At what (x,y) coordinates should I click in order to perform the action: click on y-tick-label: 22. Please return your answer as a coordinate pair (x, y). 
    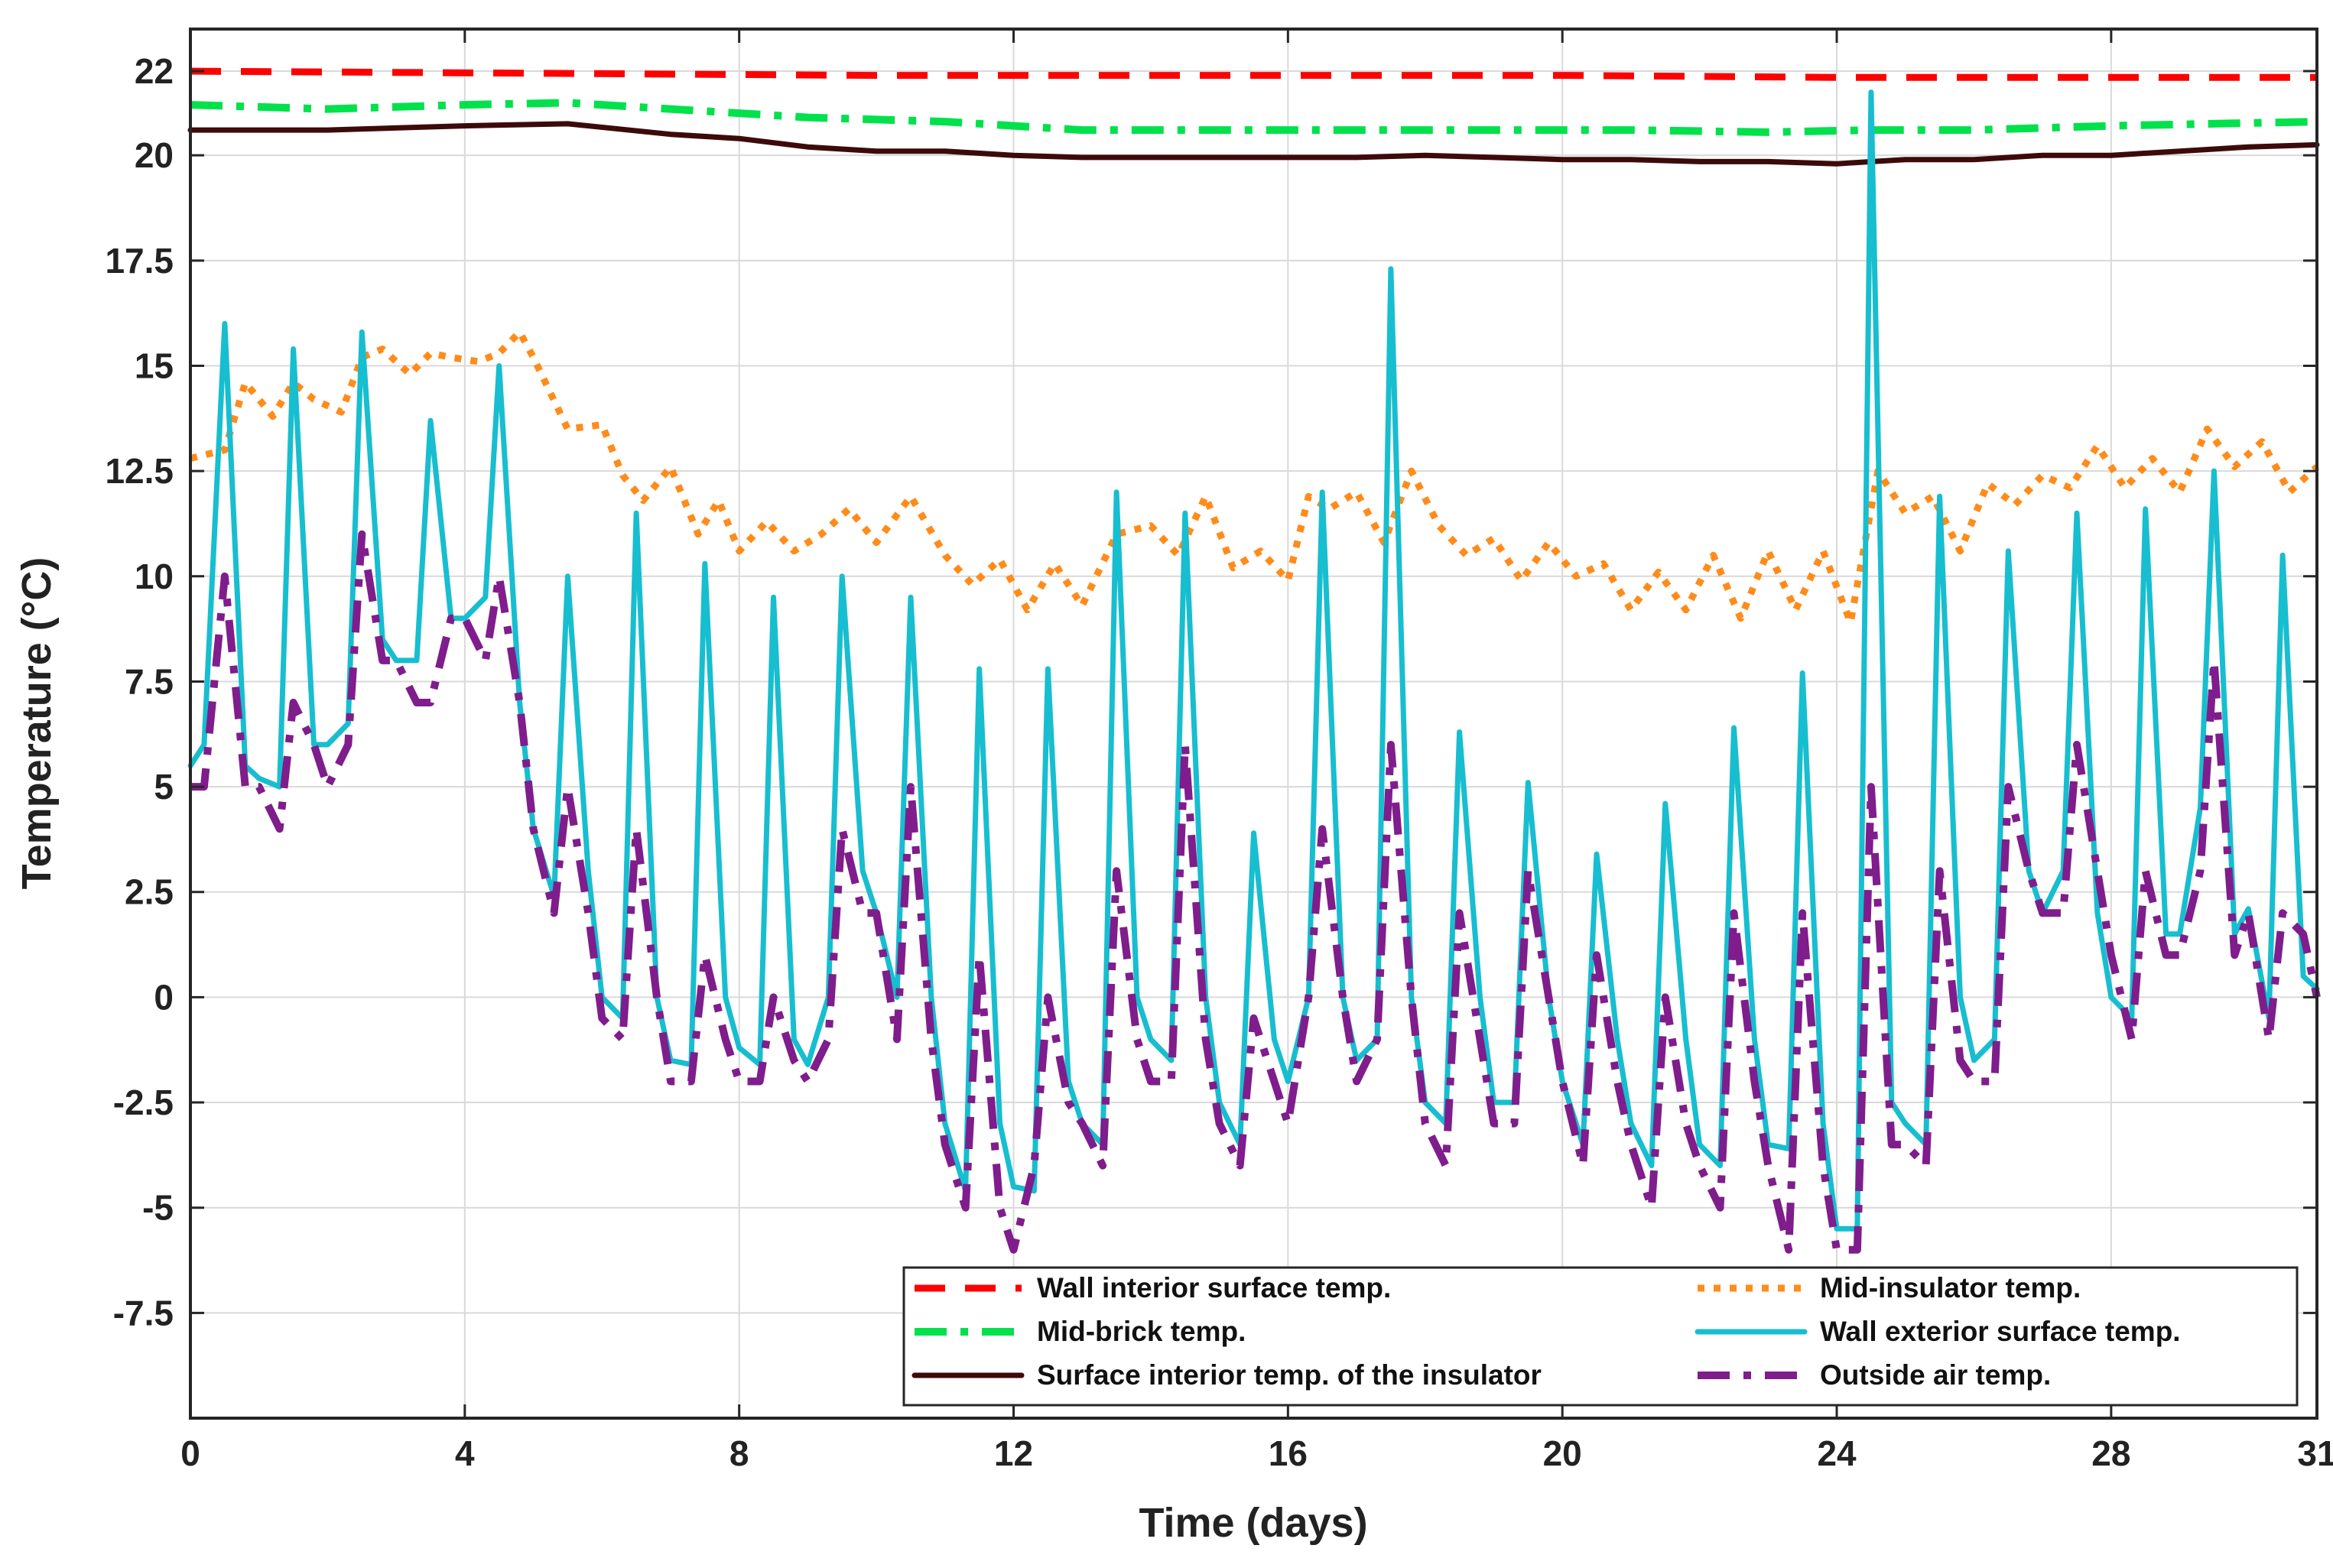
    Looking at the image, I should click on (154, 71).